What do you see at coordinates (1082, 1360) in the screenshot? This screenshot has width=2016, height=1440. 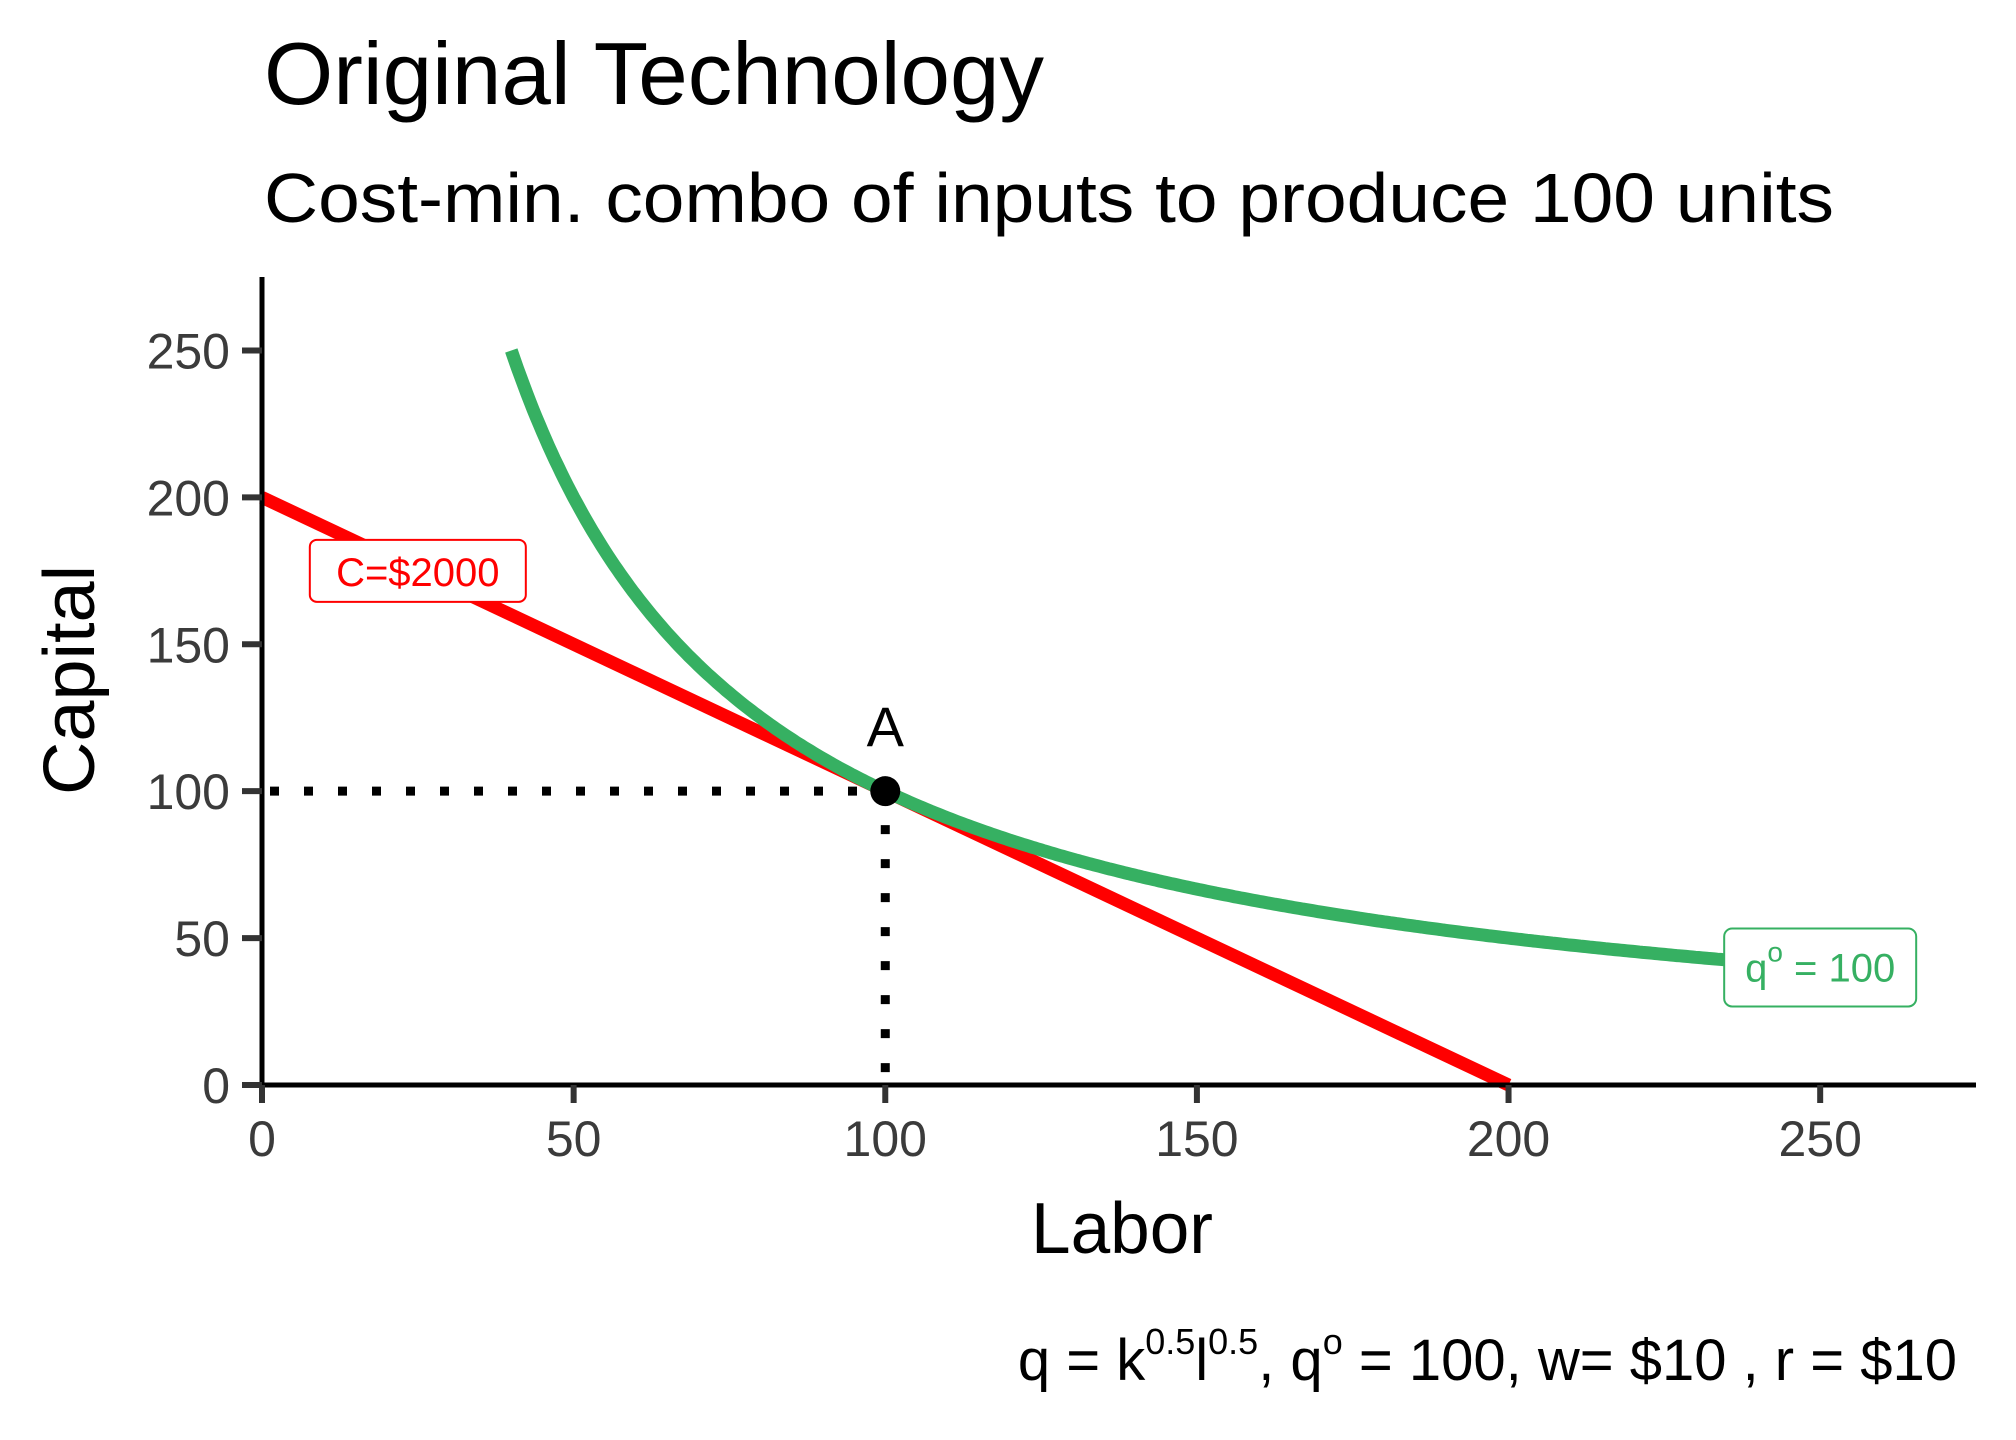 I see `caption-part: q = k` at bounding box center [1082, 1360].